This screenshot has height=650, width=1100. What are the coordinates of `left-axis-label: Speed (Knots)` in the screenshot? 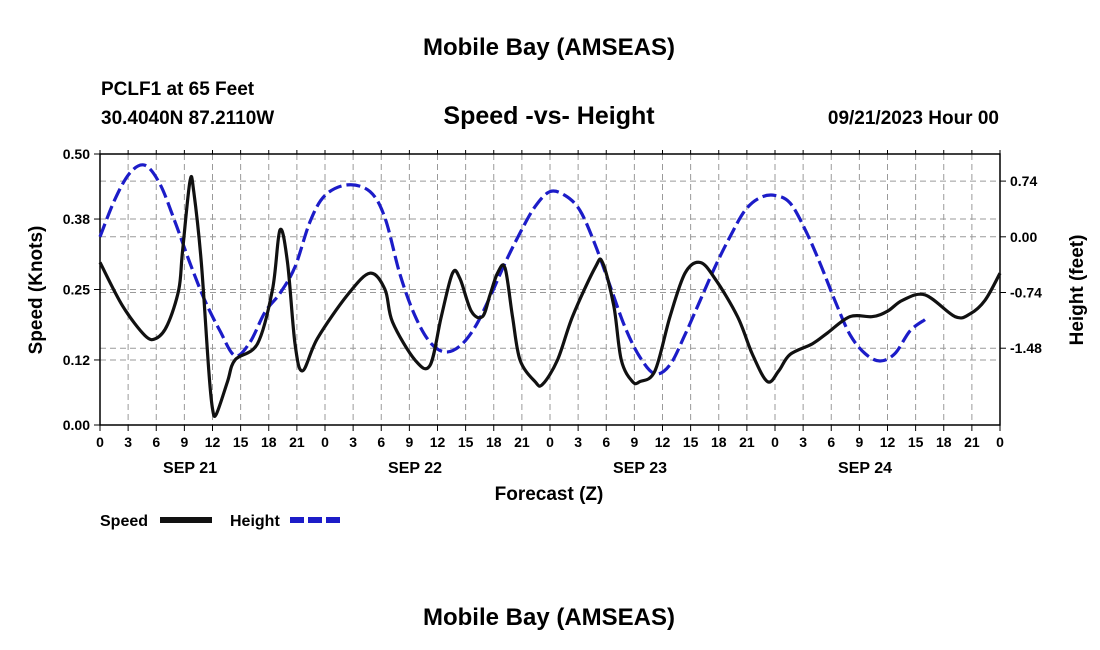 It's located at (36, 290).